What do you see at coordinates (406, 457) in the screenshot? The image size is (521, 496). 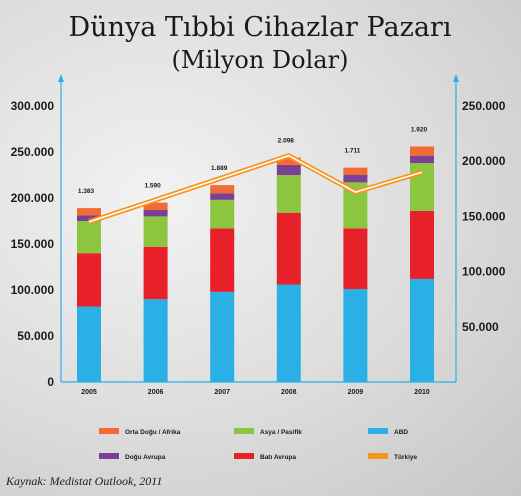 I see `legend-label: Türkiye` at bounding box center [406, 457].